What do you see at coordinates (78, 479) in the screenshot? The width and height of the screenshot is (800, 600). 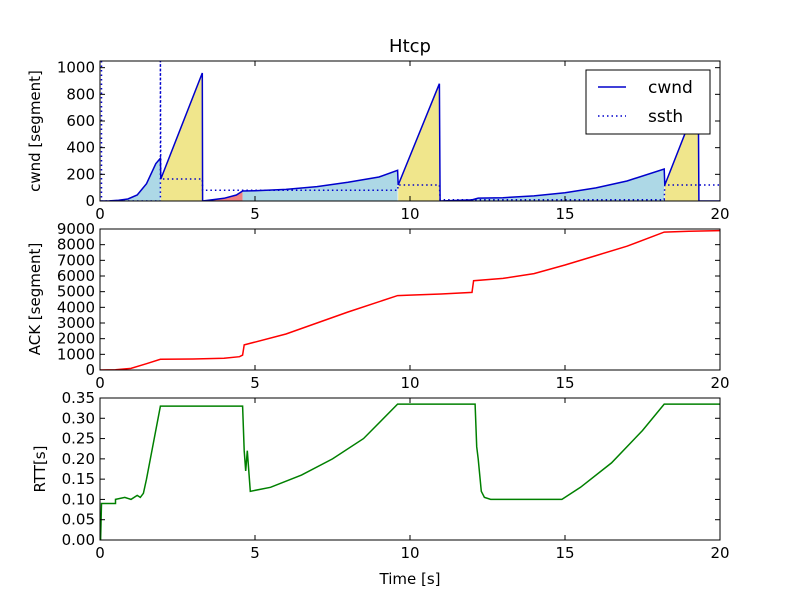 I see `rtt-ytick-label: 0.15` at bounding box center [78, 479].